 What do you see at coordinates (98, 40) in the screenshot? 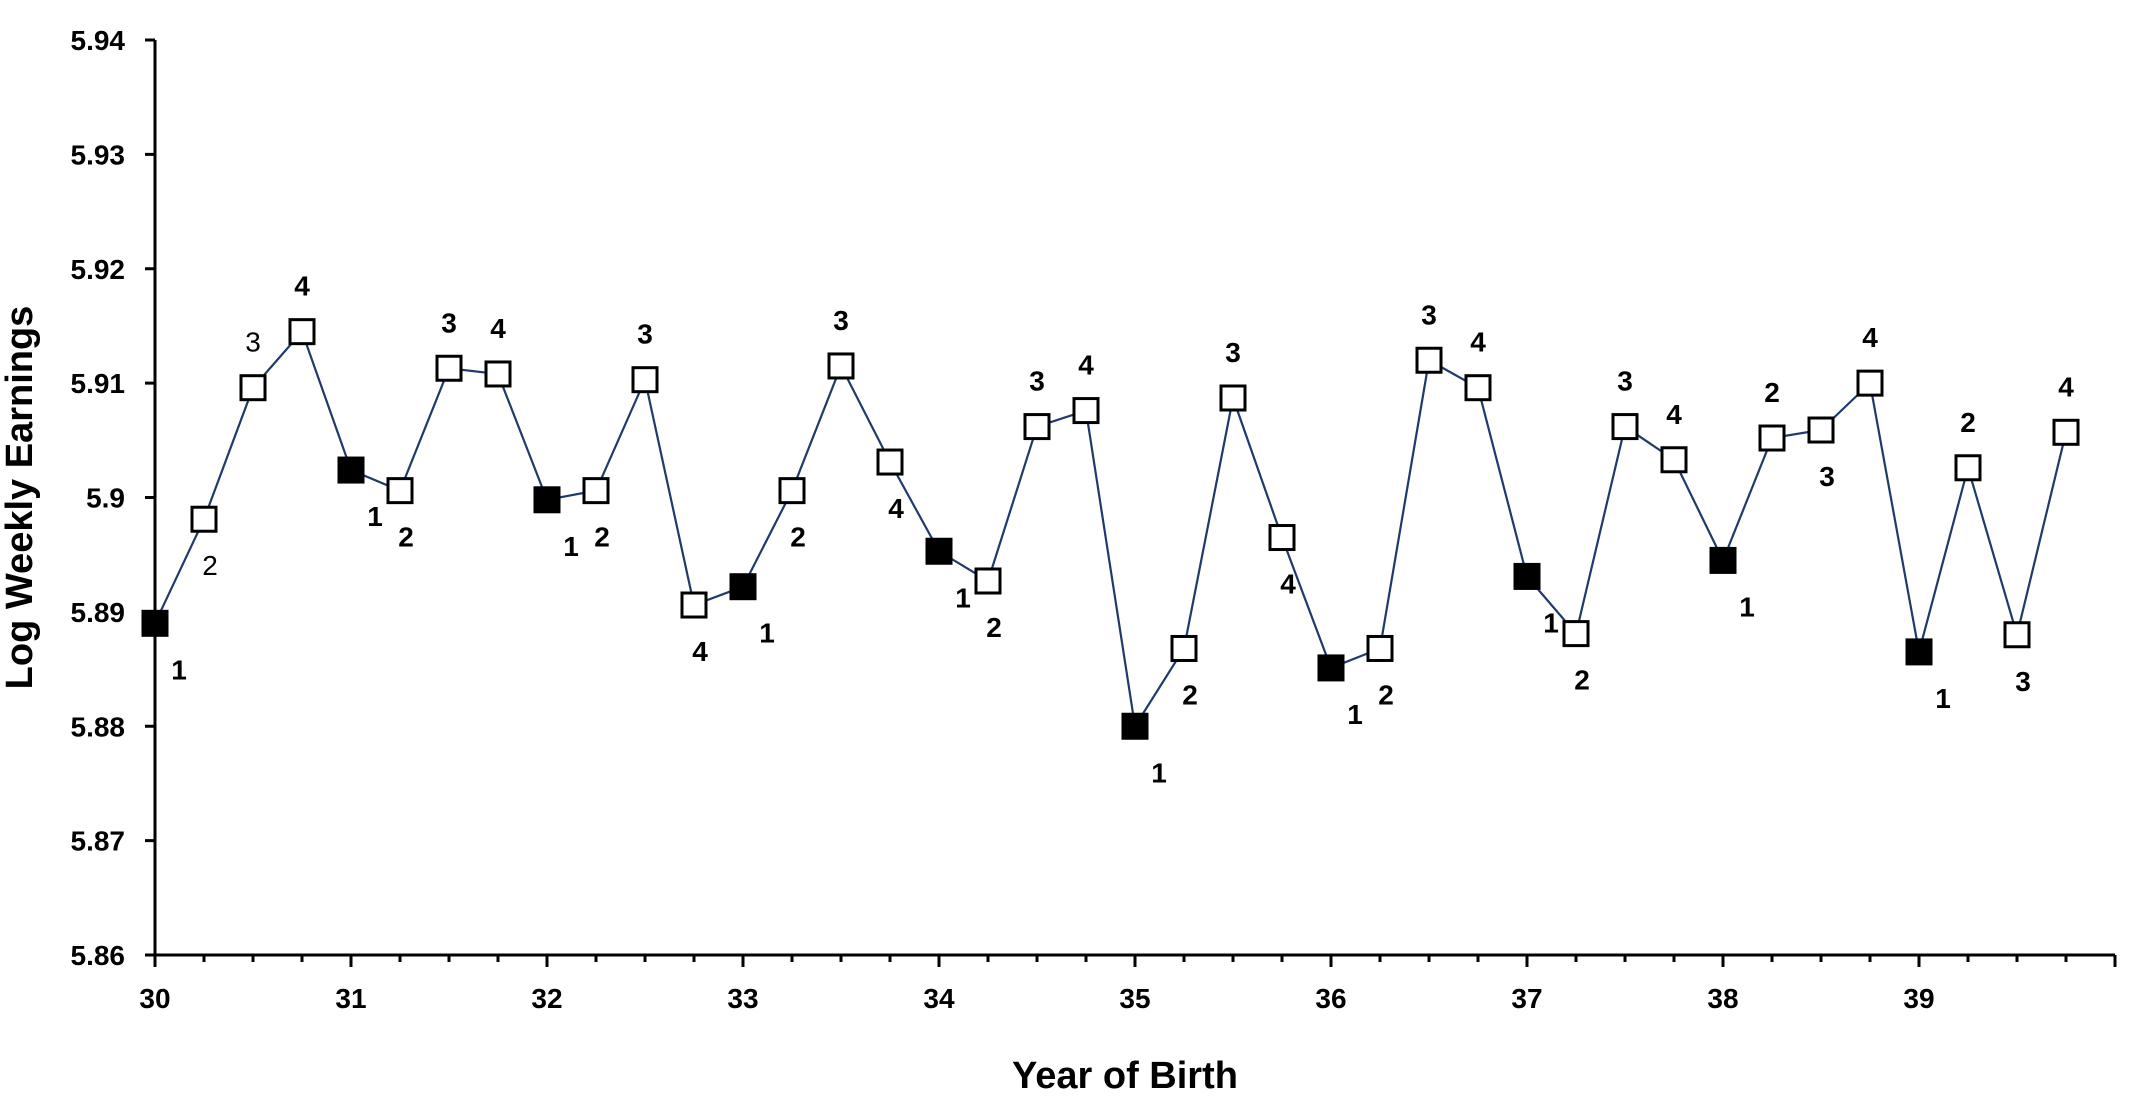
I see `y-tick-label: 5.94` at bounding box center [98, 40].